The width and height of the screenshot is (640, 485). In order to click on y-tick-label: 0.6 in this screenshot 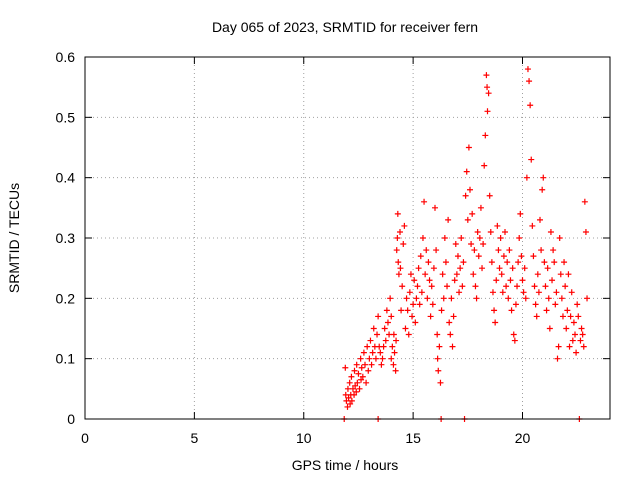, I will do `click(66, 57)`.